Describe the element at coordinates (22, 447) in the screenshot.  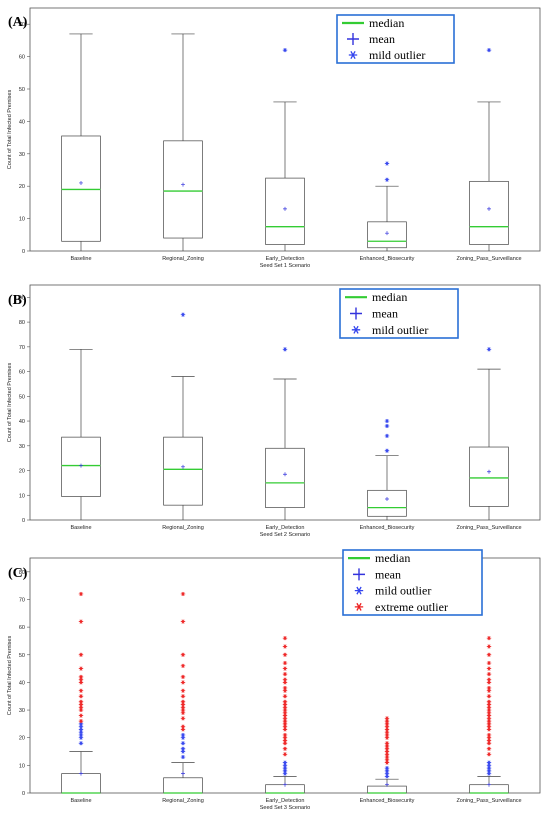
I see `y-tick-label: 30` at that location.